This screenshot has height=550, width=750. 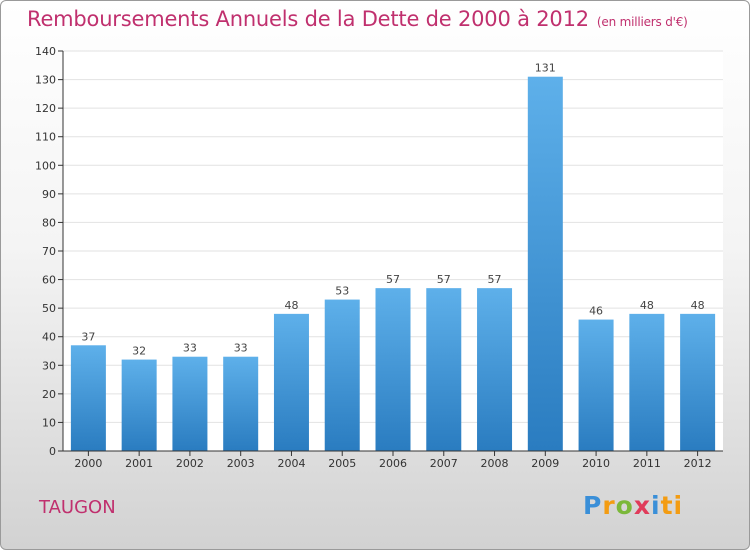 What do you see at coordinates (49, 222) in the screenshot?
I see `y-tick-label: 80` at bounding box center [49, 222].